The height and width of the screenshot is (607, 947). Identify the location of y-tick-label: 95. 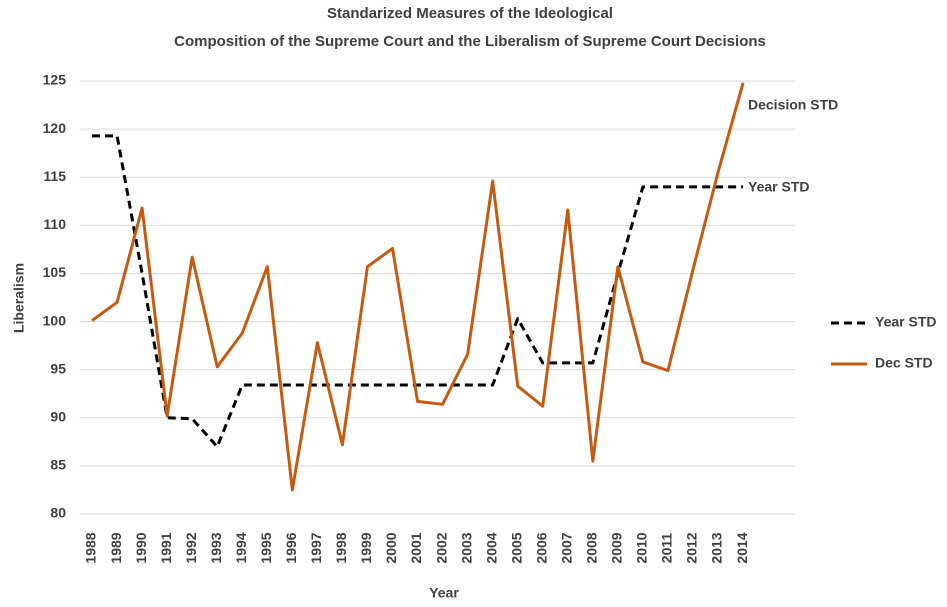
(58, 368).